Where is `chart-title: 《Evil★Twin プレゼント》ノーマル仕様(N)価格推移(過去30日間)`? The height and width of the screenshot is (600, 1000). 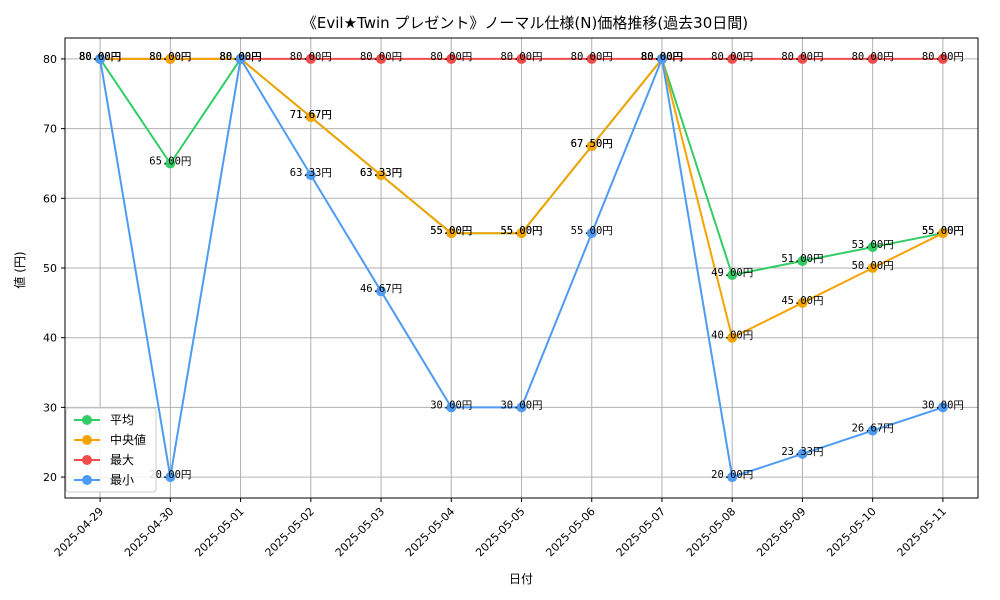 chart-title: 《Evil★Twin プレゼント》ノーマル仕様(N)価格推移(過去30日間) is located at coordinates (525, 23).